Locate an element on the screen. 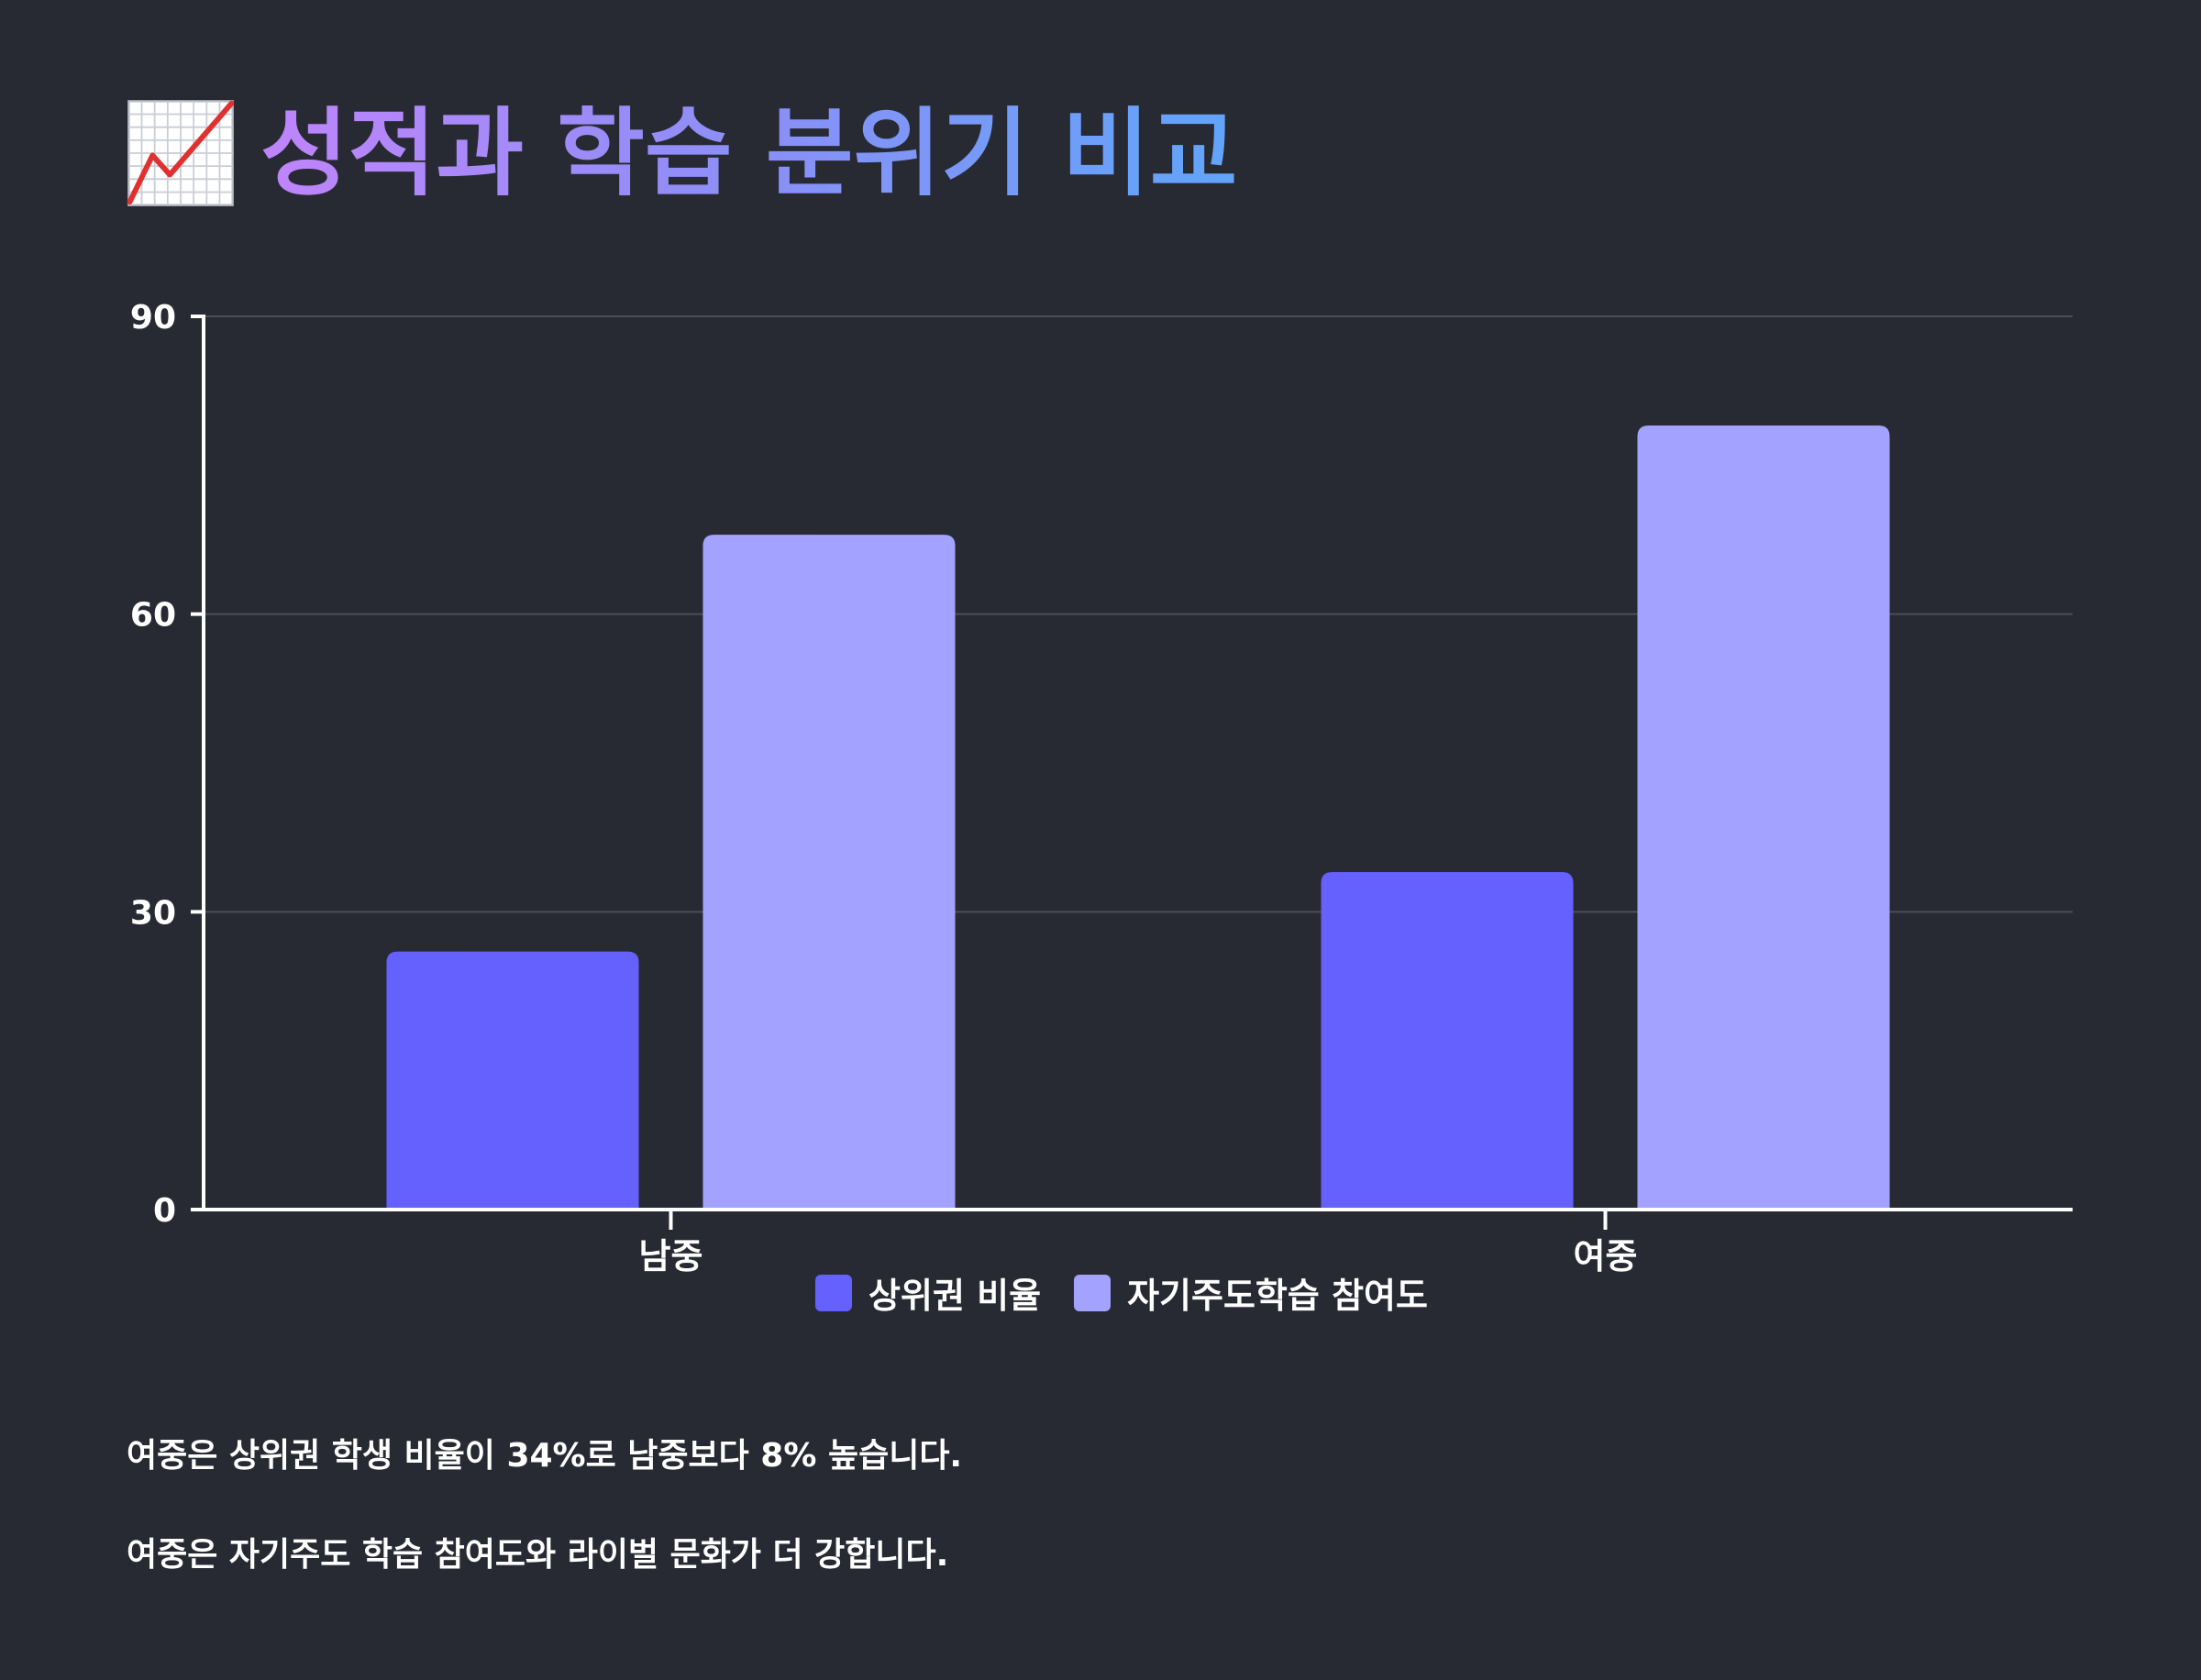 The image size is (2201, 1680). x-tick-label: 남중 is located at coordinates (671, 1256).